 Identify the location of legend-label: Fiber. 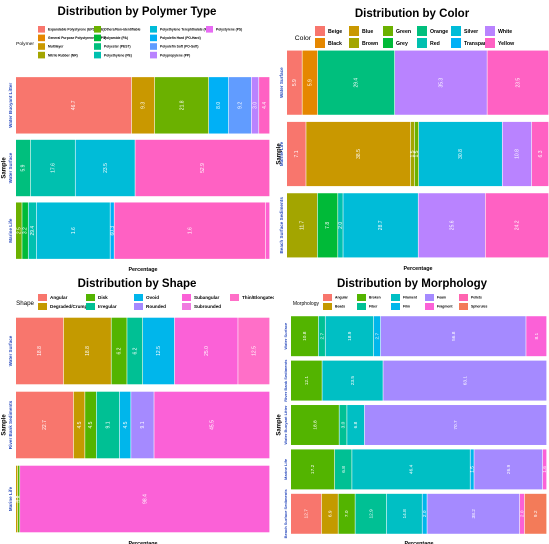
(373, 307).